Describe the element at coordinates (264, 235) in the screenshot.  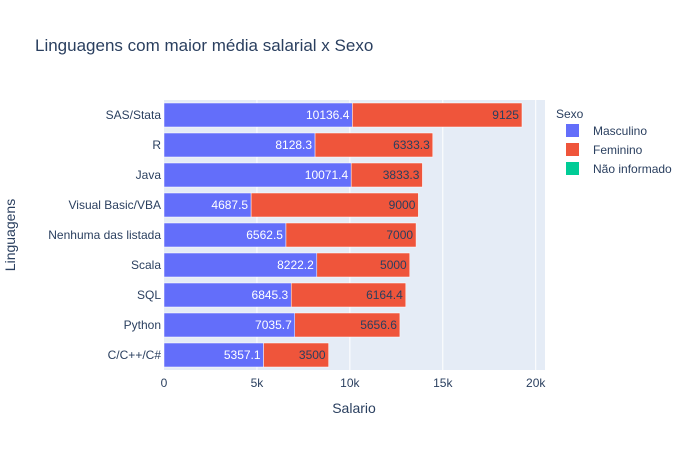
I see `bar-value-label: 6562.5` at that location.